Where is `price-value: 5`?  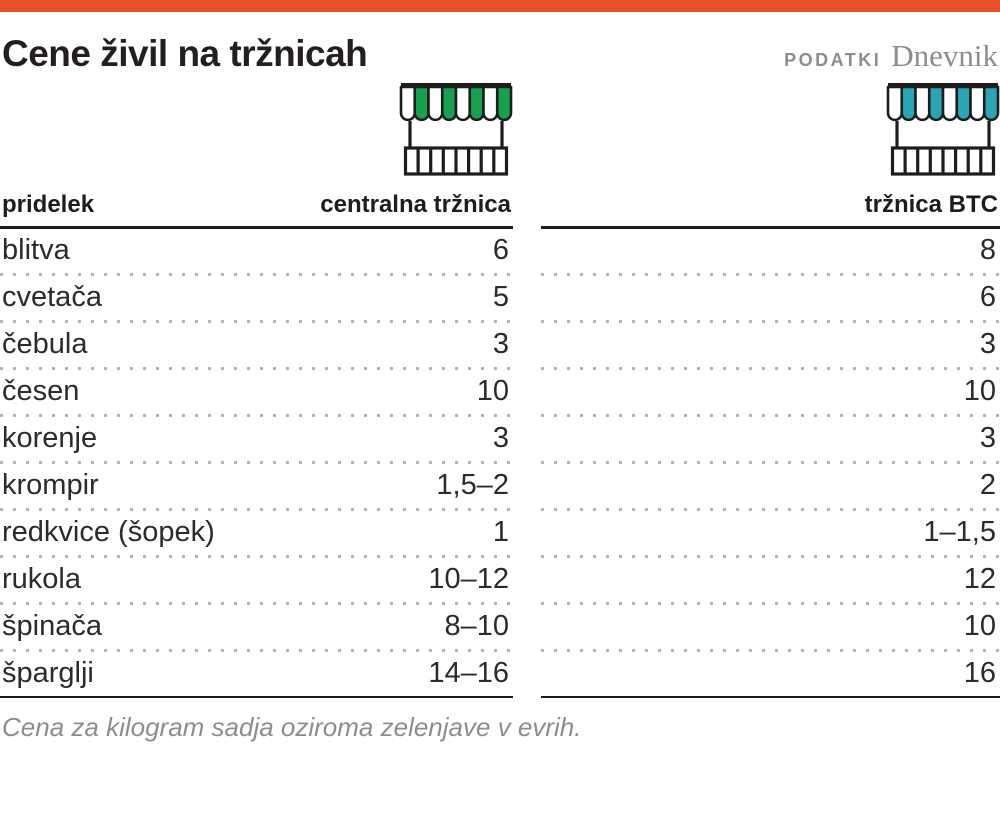 price-value: 5 is located at coordinates (500, 297).